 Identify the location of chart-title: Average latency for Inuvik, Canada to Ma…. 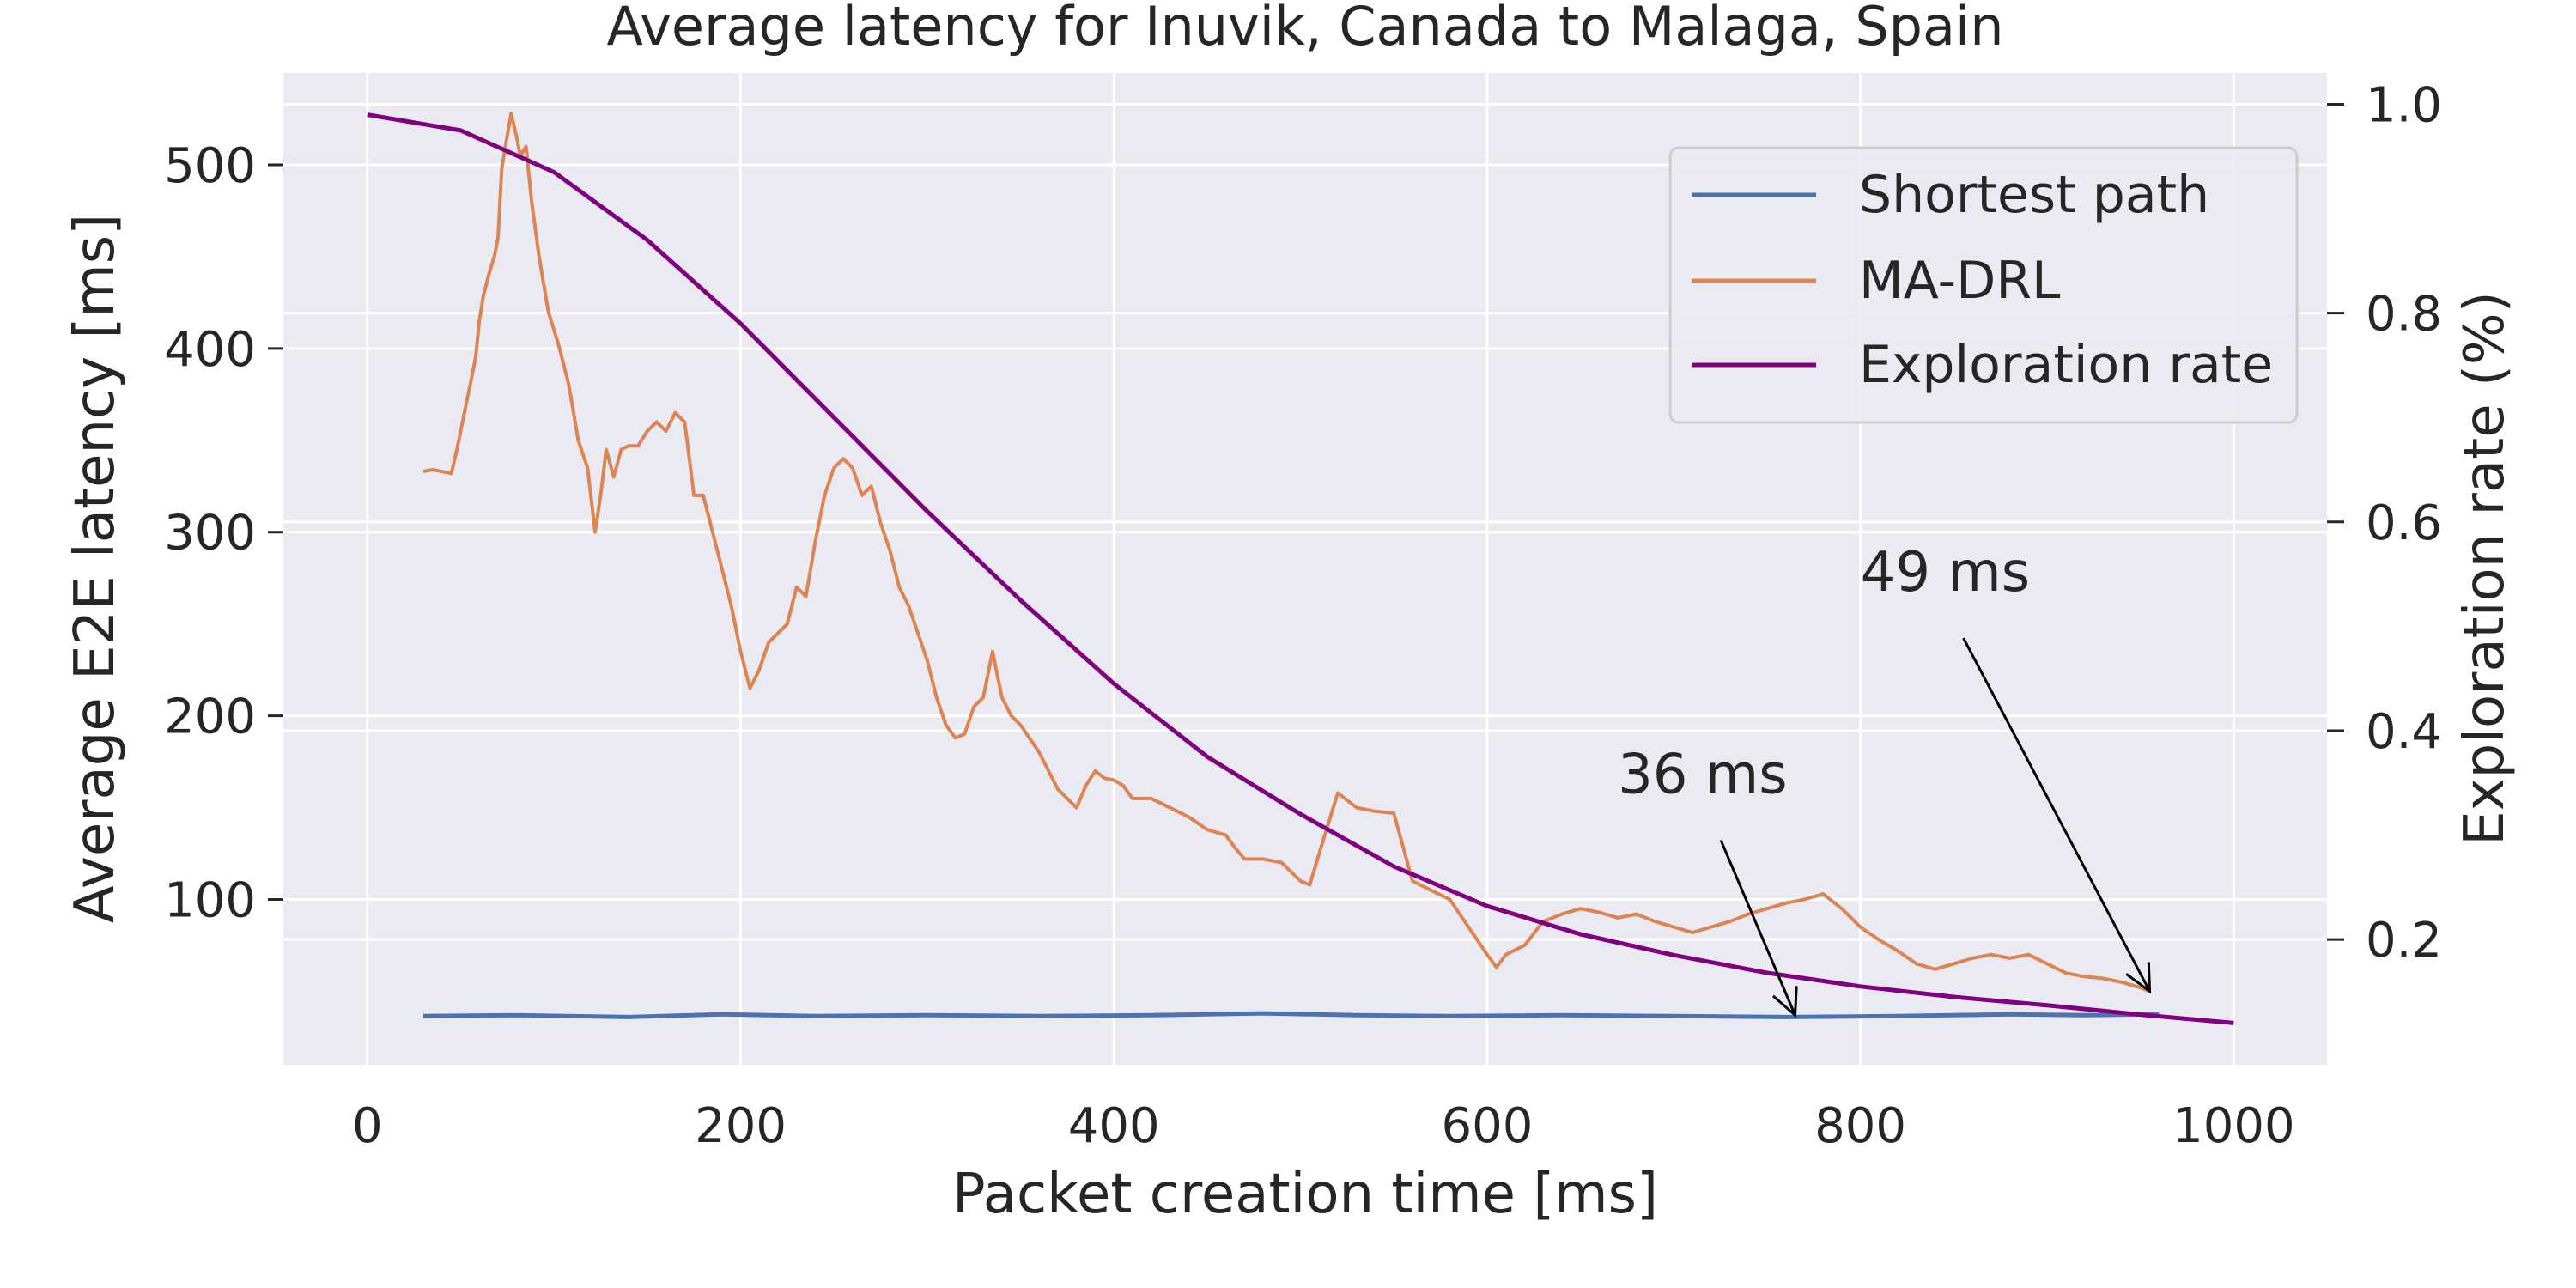
(1305, 29).